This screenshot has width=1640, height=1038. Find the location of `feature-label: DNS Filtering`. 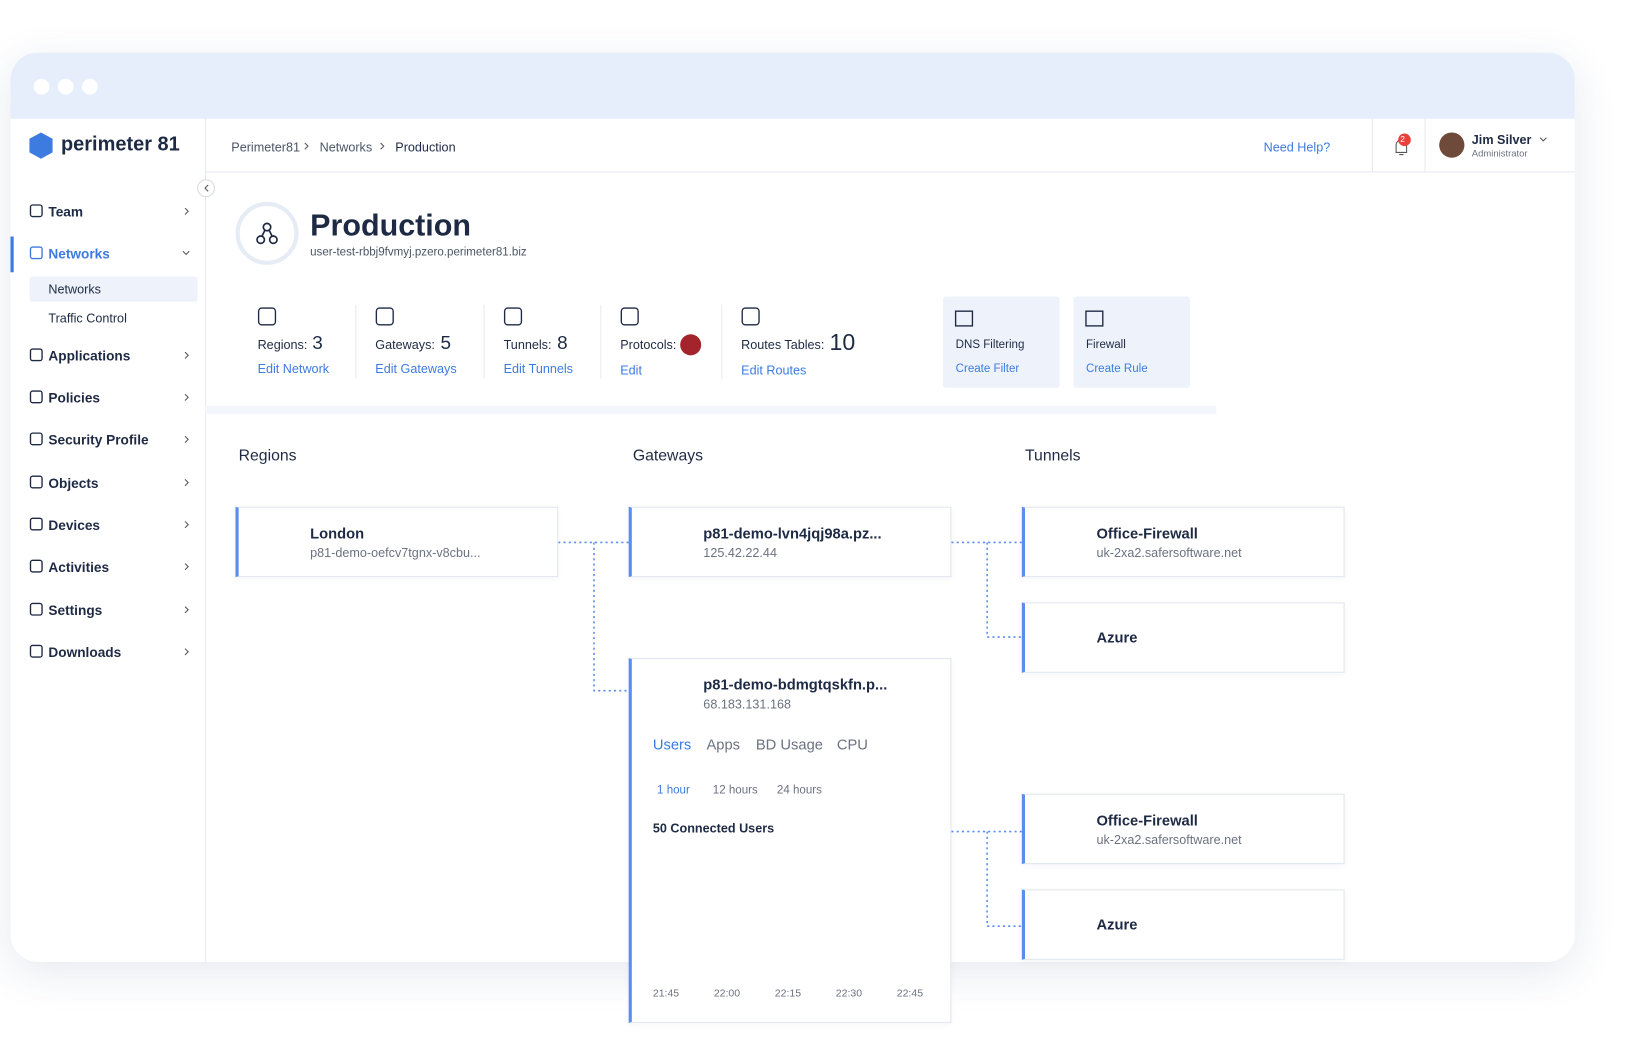

feature-label: DNS Filtering is located at coordinates (990, 345).